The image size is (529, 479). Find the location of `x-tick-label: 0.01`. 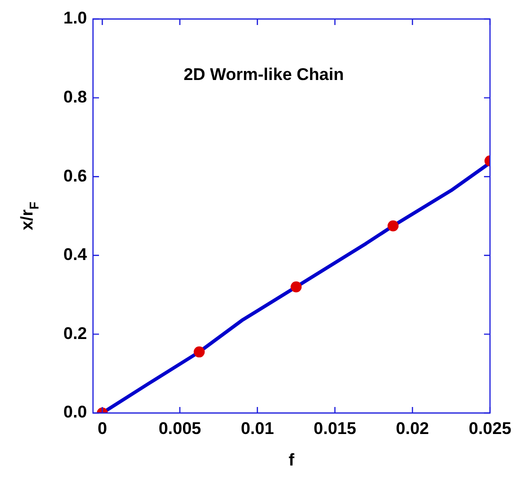

x-tick-label: 0.01 is located at coordinates (257, 428).